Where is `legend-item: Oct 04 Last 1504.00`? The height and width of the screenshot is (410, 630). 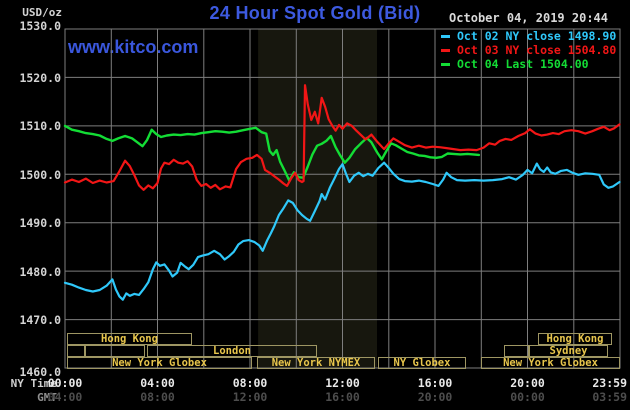 legend-item: Oct 04 Last 1504.00 is located at coordinates (528, 64).